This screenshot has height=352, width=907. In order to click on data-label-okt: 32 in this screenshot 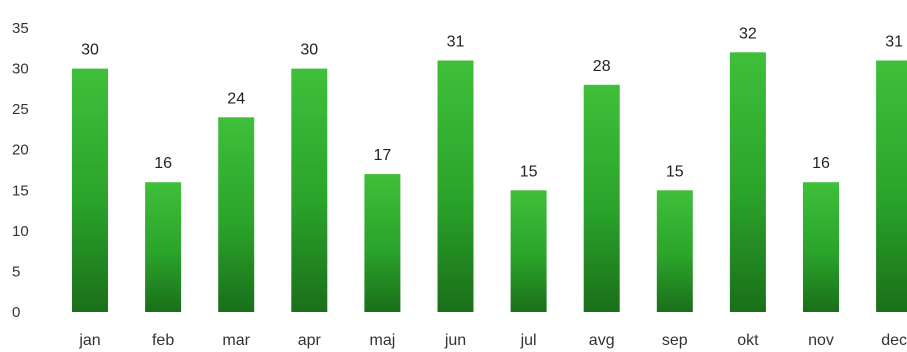, I will do `click(748, 33)`.